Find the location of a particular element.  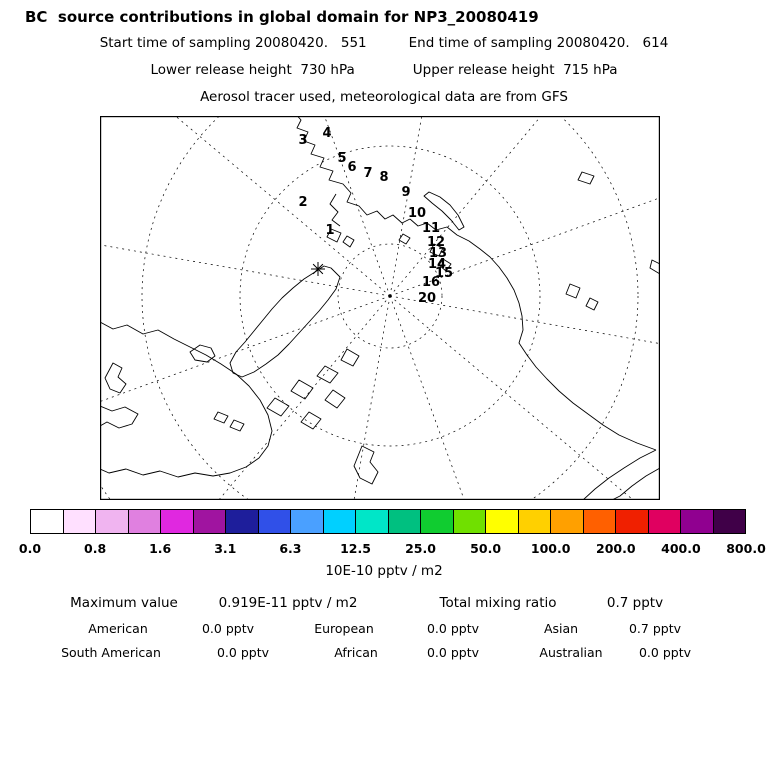

station-marker-line is located at coordinates (318, 269).